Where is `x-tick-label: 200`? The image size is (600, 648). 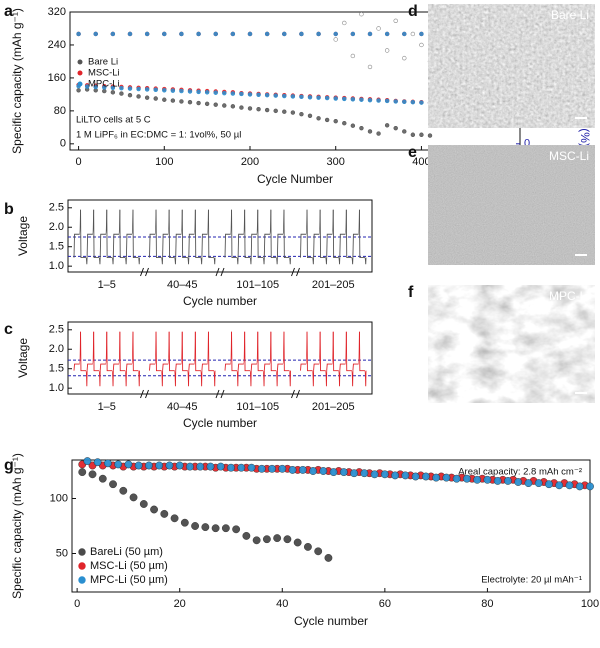 x-tick-label: 200 is located at coordinates (250, 162).